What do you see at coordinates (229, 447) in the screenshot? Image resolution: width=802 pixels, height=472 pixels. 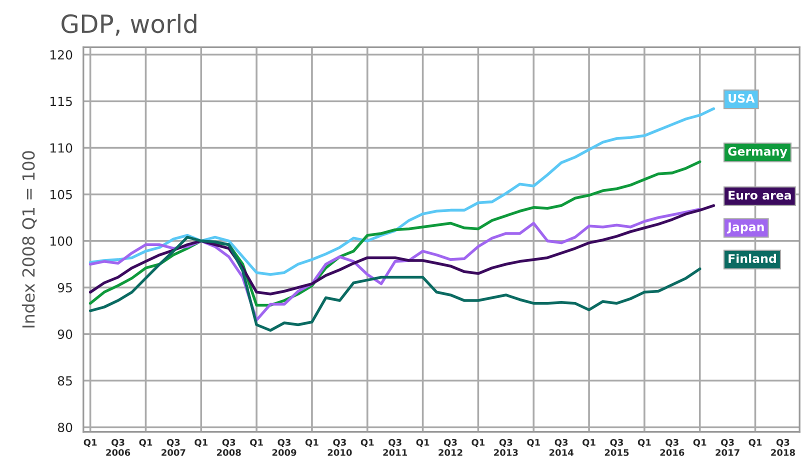 I see `x-tick-label: Q3 2008` at bounding box center [229, 447].